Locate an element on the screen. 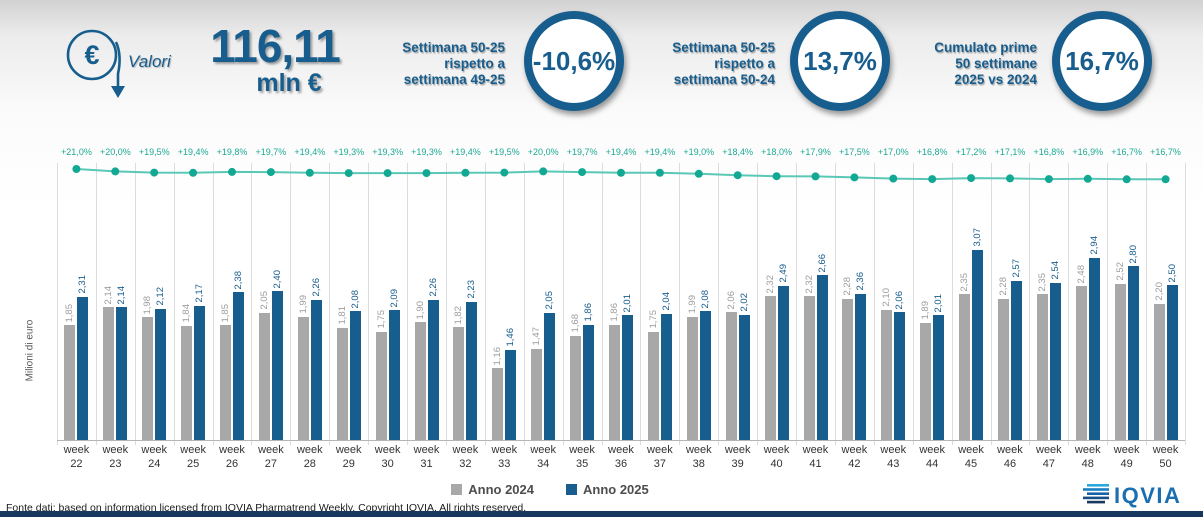  bar-value-2024: 2,14 is located at coordinates (109, 295).